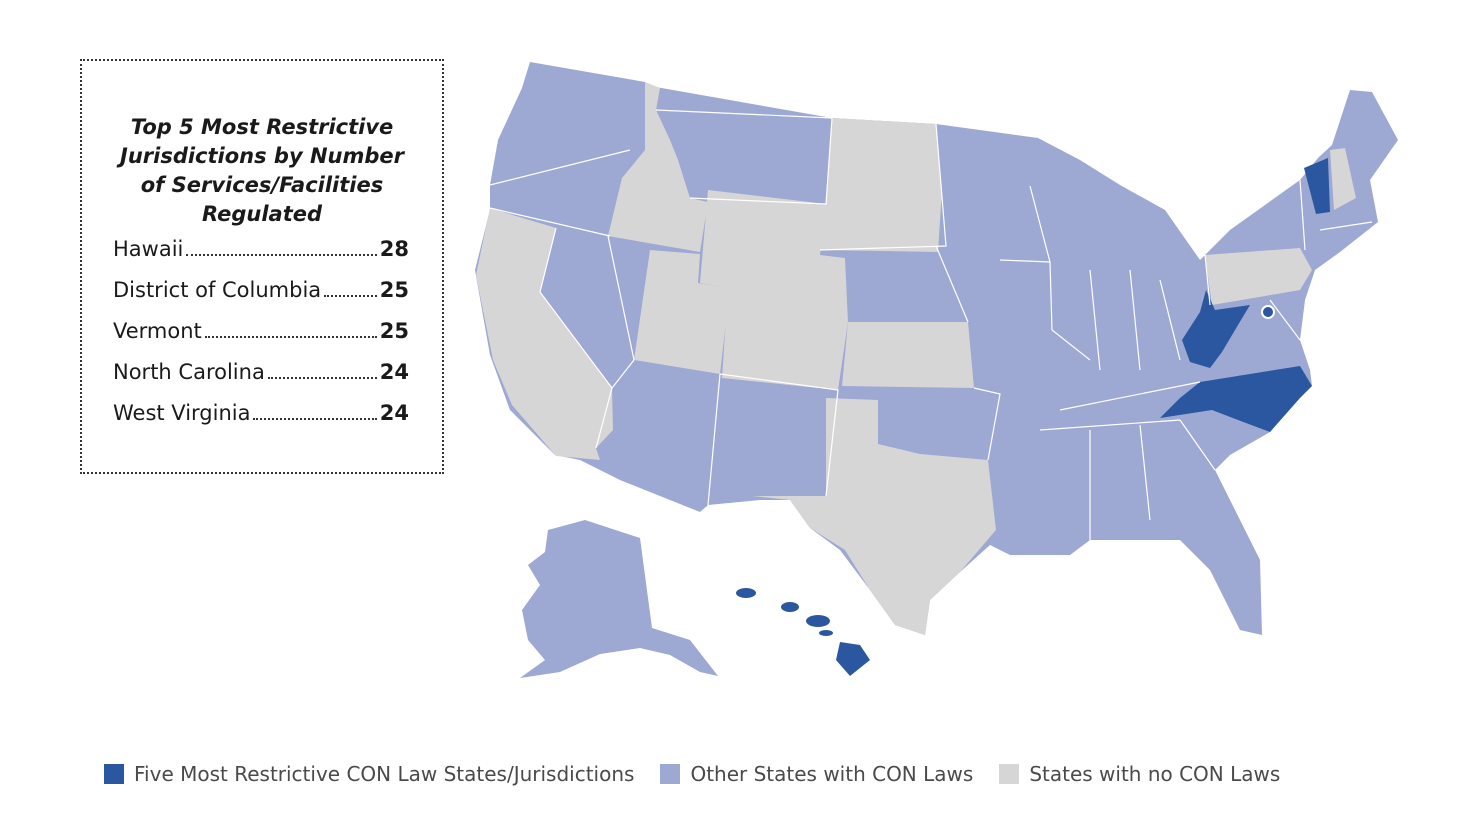 The image size is (1484, 824). I want to click on state-new-hampshire, so click(1343, 179).